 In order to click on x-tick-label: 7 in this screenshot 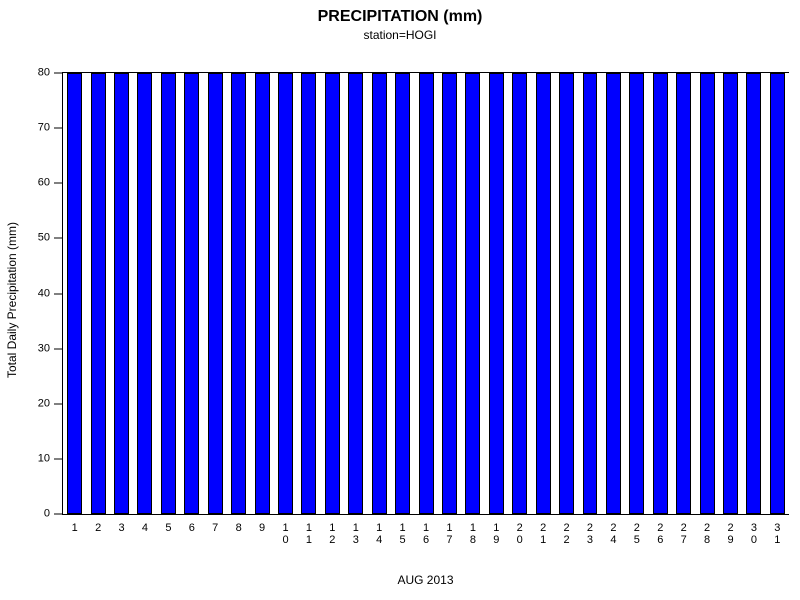, I will do `click(215, 528)`.